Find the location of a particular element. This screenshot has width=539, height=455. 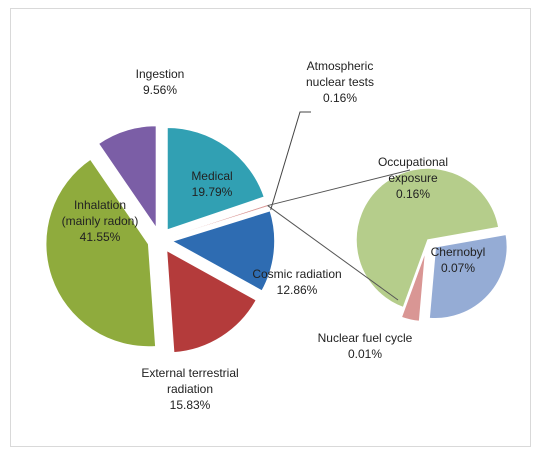

category-label: Cosmic radiation is located at coordinates (297, 274).